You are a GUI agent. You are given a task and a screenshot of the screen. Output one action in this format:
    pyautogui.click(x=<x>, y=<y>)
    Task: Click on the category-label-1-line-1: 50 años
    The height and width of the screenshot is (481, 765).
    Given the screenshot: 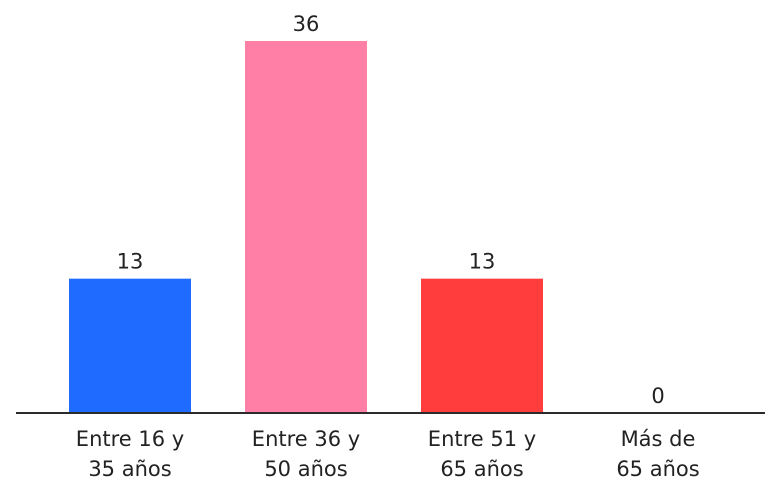 What is the action you would take?
    pyautogui.click(x=305, y=469)
    